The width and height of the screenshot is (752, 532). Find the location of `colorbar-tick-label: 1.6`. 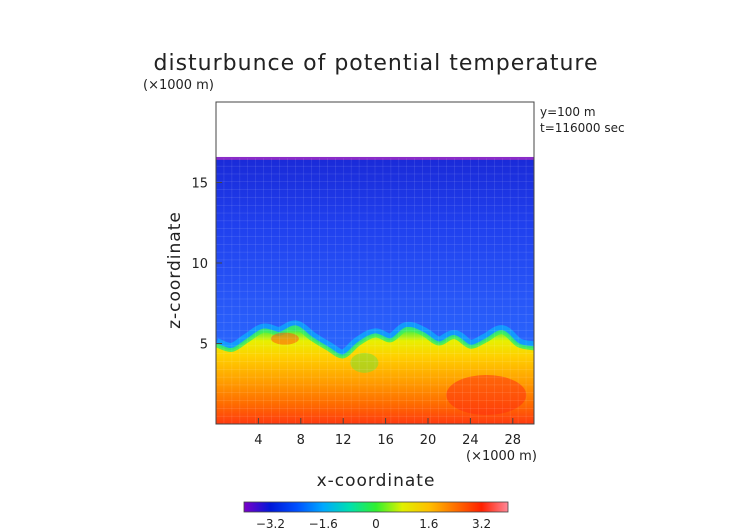

colorbar-tick-label: 1.6 is located at coordinates (428, 524).